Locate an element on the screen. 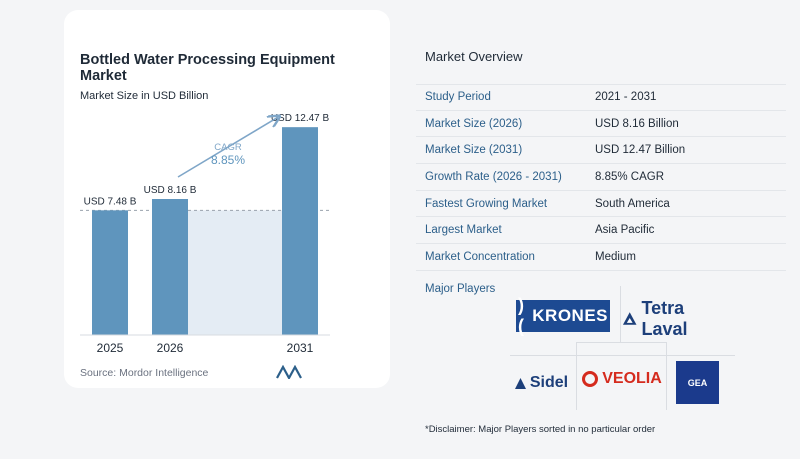  overview-row: Market Concentration Medium is located at coordinates (601, 257).